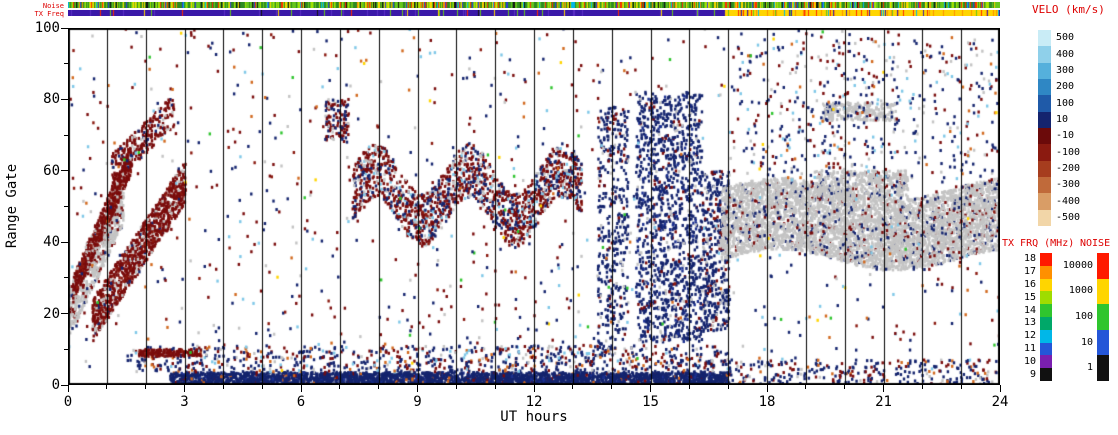 The image size is (1118, 435). Describe the element at coordinates (1068, 9) in the screenshot. I see `velo-colorbar-title: VELO (km/s)` at that location.